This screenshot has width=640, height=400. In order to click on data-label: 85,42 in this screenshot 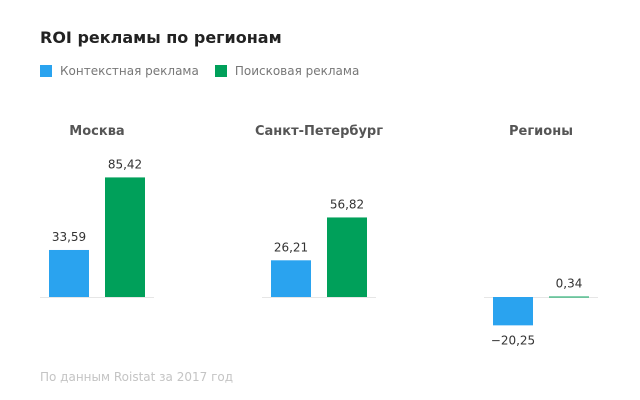, I will do `click(125, 164)`.